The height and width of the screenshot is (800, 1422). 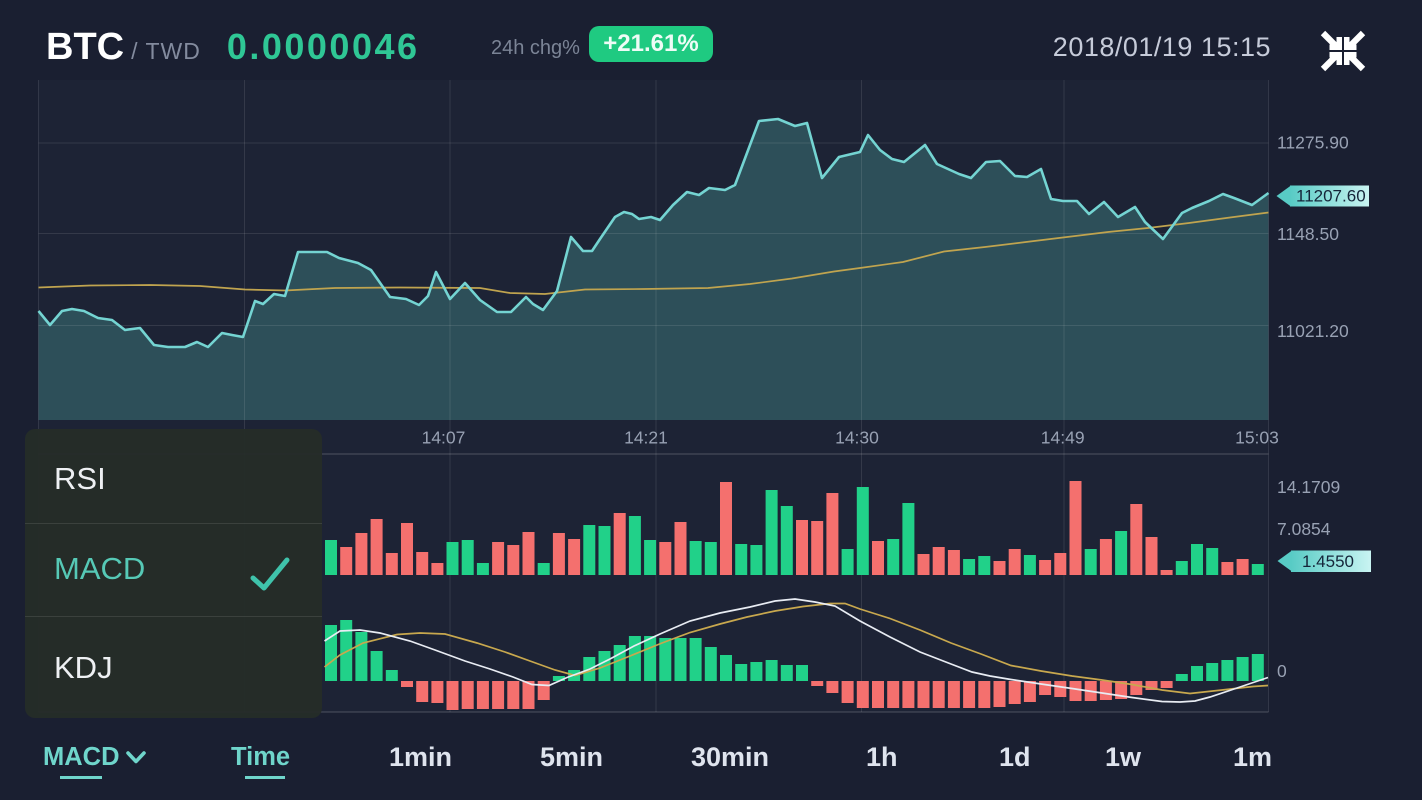 What do you see at coordinates (1308, 234) in the screenshot?
I see `svg-text: 1148.50` at bounding box center [1308, 234].